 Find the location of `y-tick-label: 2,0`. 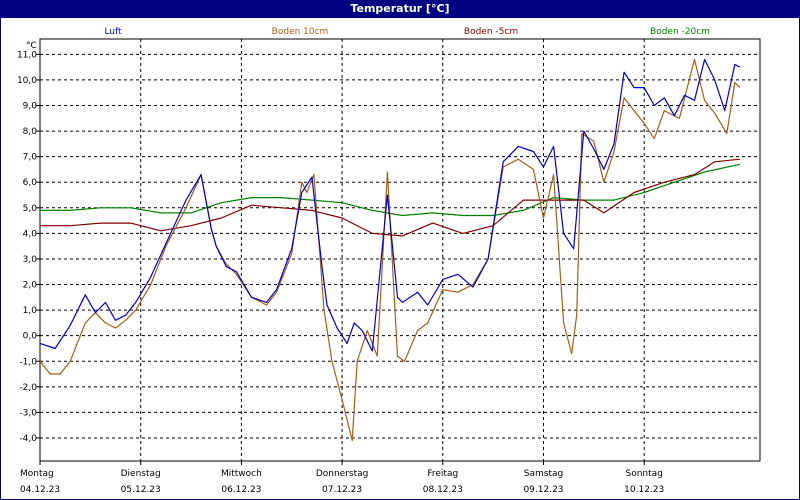

y-tick-label: 2,0 is located at coordinates (30, 286).